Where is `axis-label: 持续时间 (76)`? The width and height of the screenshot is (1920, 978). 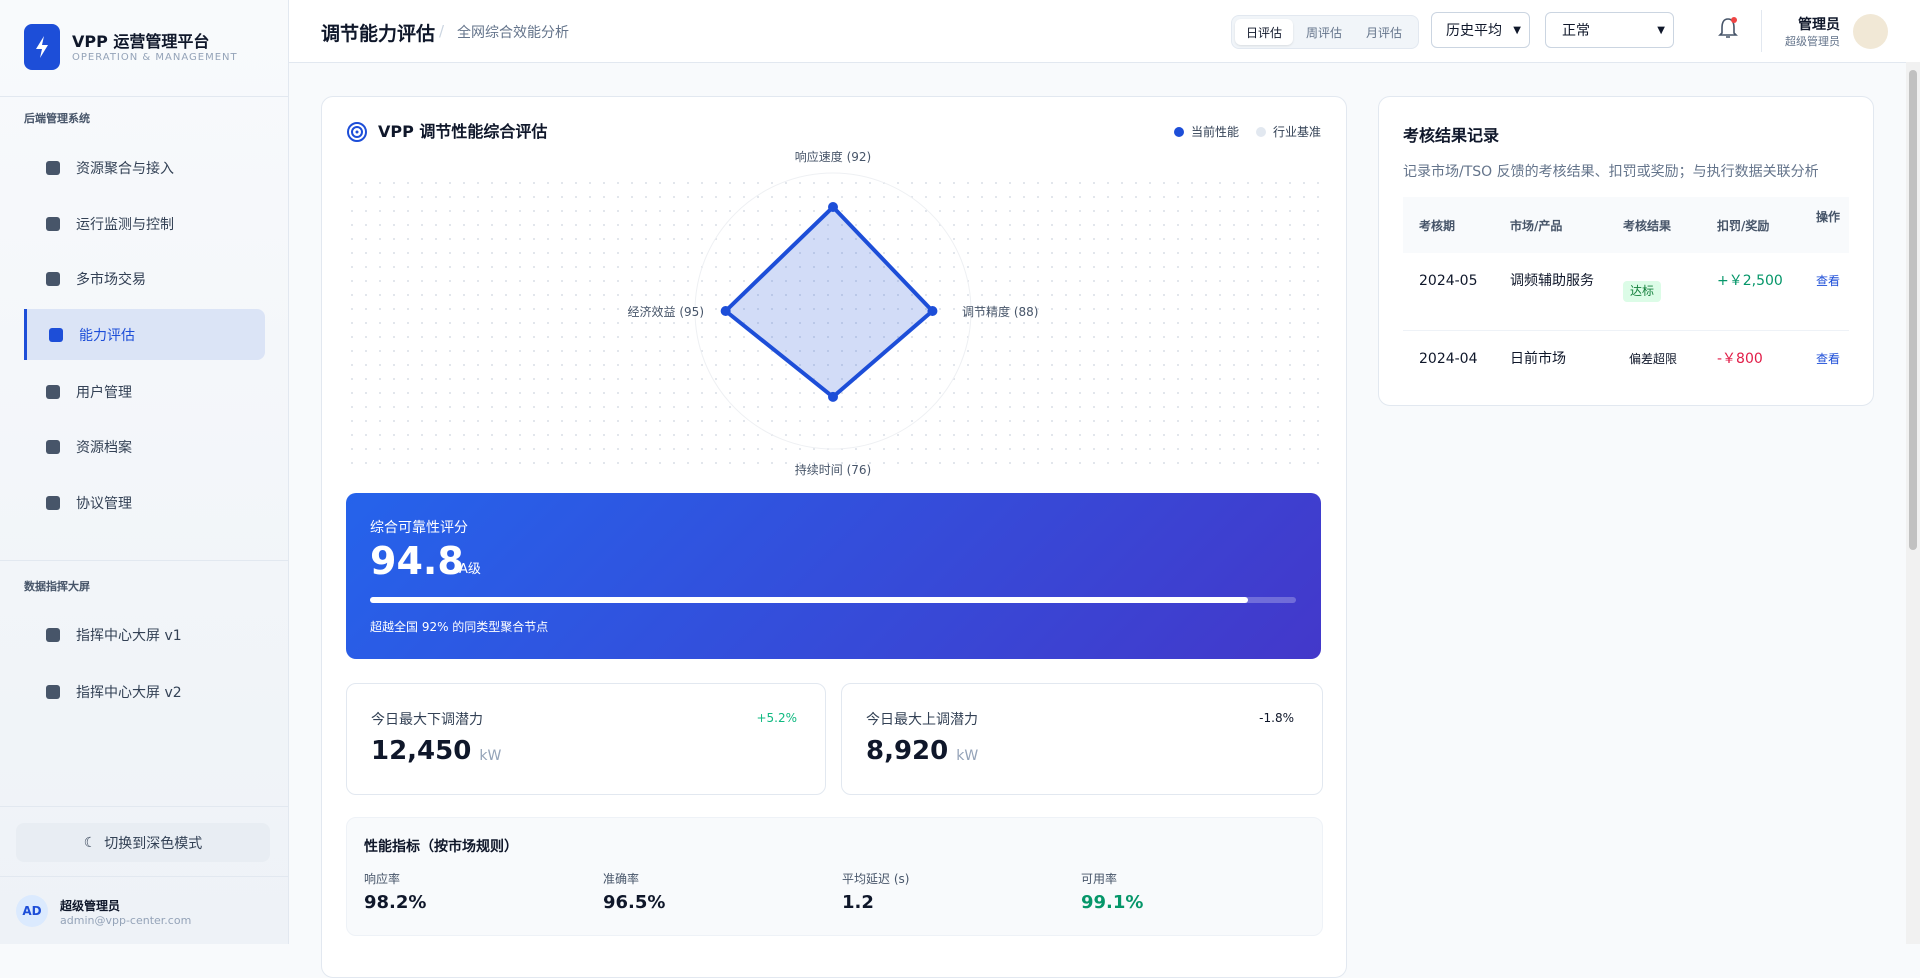
axis-label: 持续时间 (76) is located at coordinates (833, 469).